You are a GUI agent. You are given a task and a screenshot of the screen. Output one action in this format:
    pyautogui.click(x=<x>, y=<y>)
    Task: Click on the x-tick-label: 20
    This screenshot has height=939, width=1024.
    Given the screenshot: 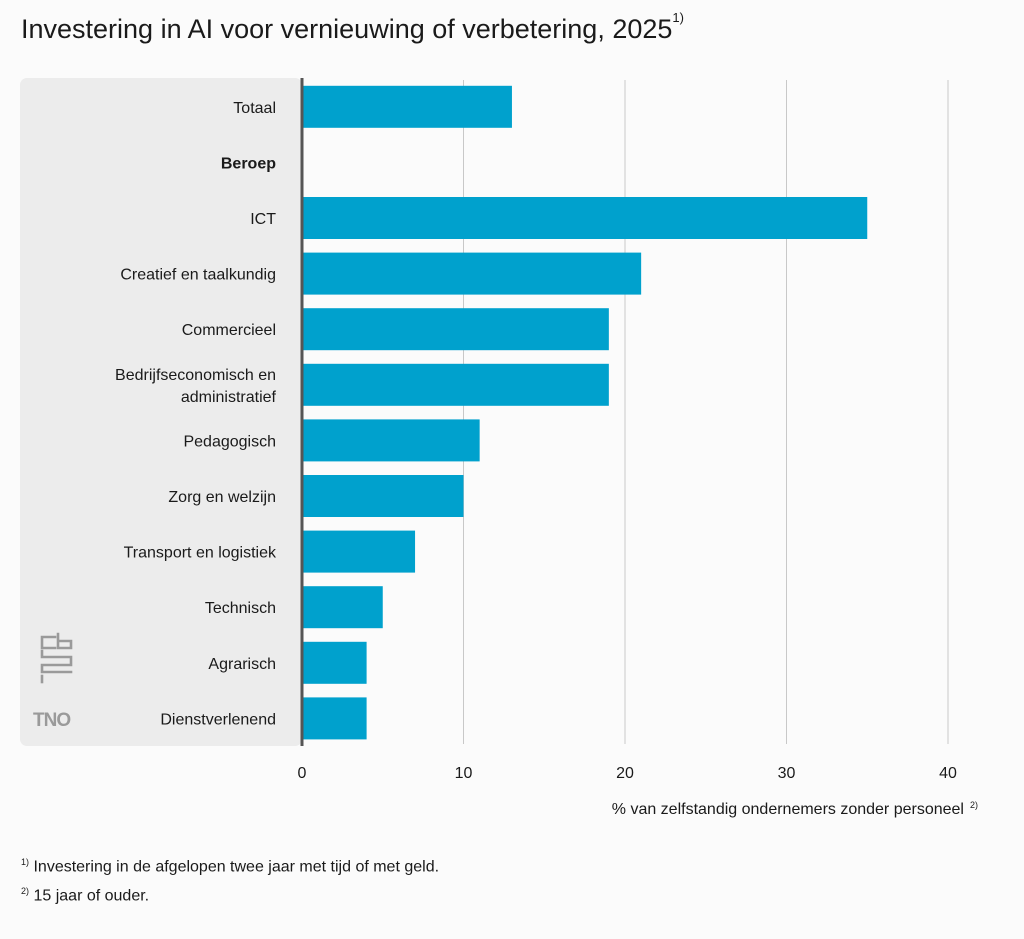 What is the action you would take?
    pyautogui.click(x=625, y=773)
    